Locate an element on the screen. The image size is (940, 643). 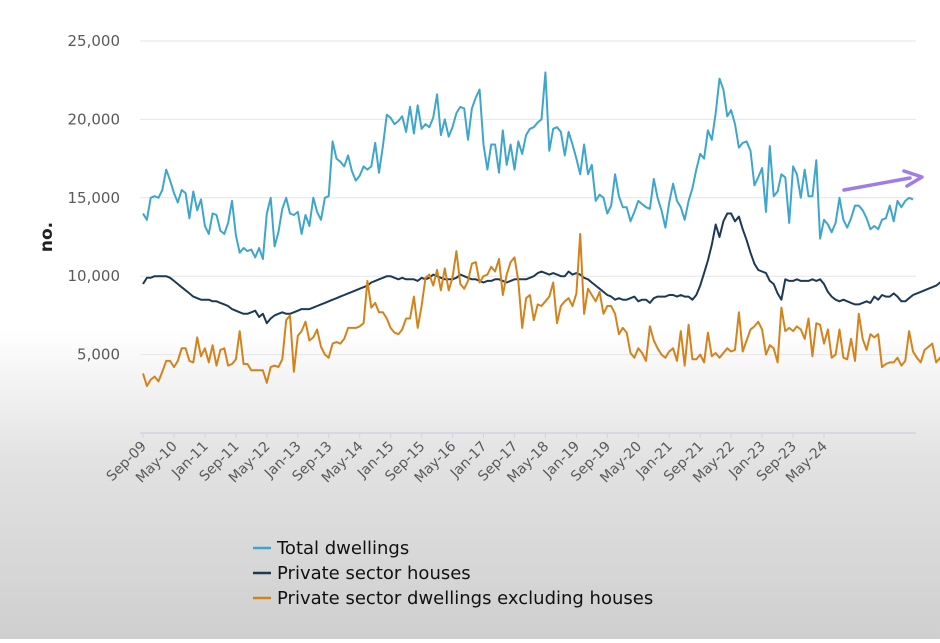
y-tick-label: 10,000 is located at coordinates (94, 276).